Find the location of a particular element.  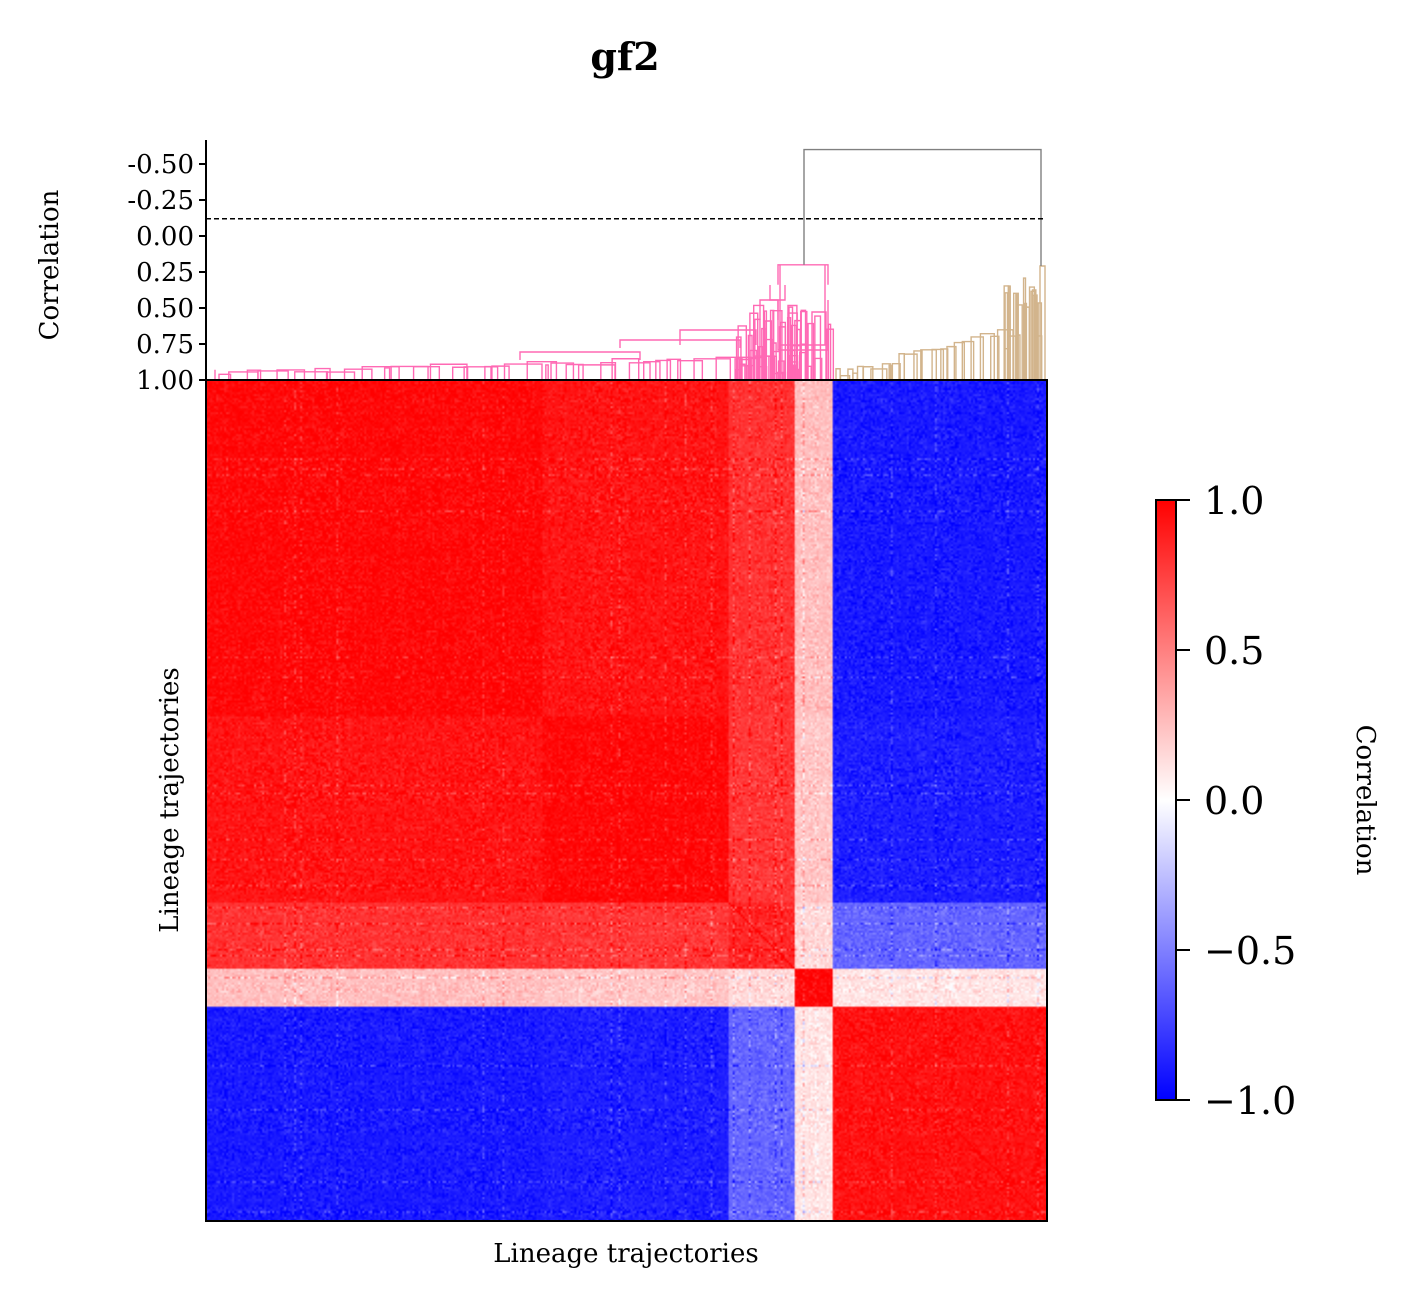

dendrogram-tick-label: -0.50 is located at coordinates (160, 165).